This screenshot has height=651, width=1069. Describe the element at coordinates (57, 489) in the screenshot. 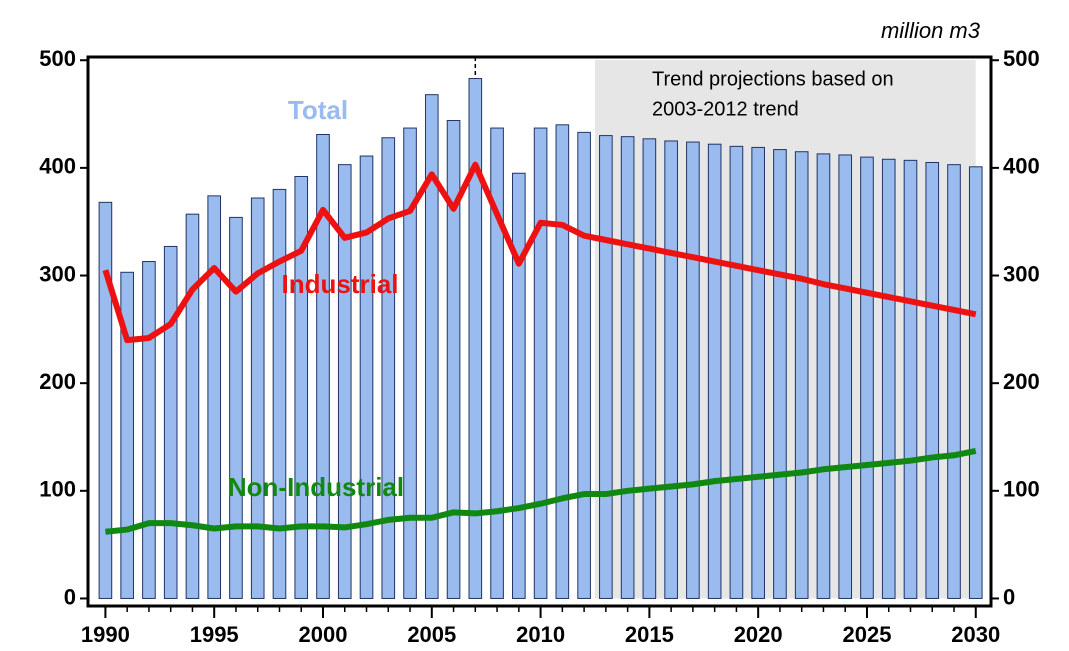

I see `y-tick-label: 100` at that location.